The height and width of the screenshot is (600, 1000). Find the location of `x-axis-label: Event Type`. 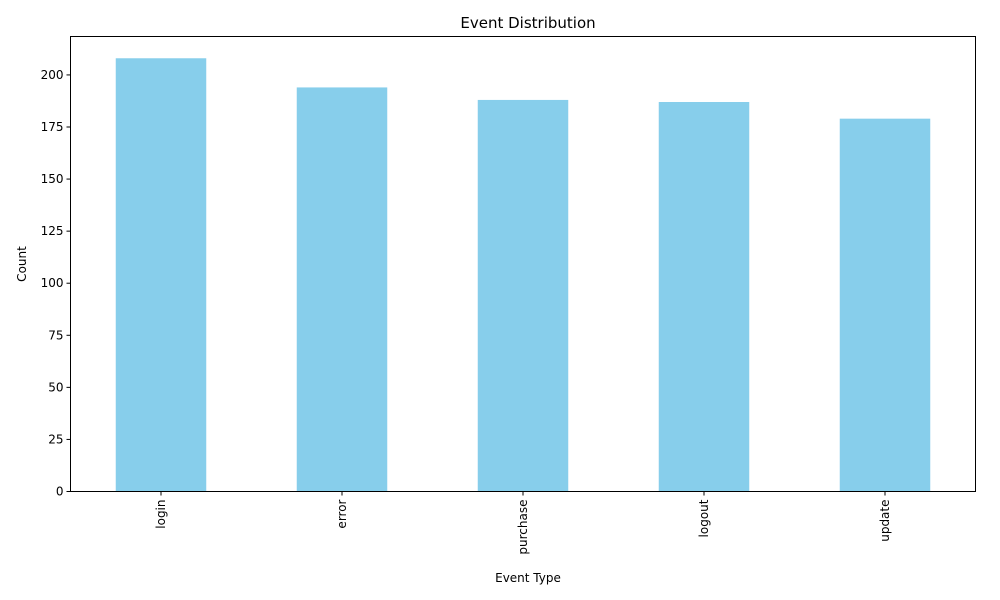

x-axis-label: Event Type is located at coordinates (528, 578).